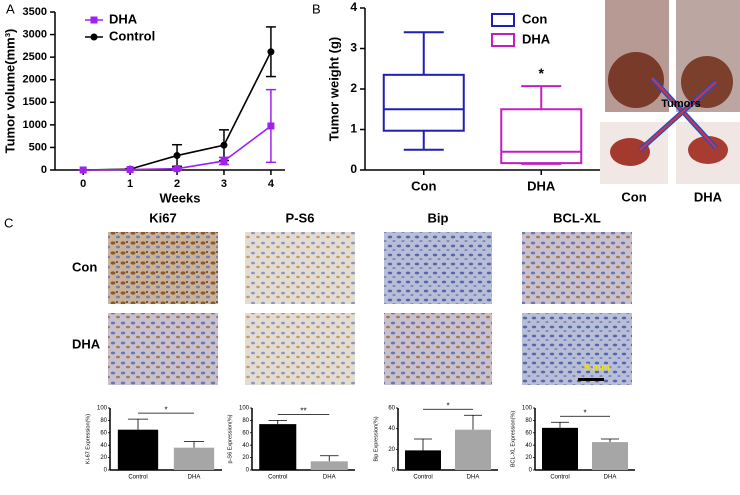  What do you see at coordinates (678, 116) in the screenshot?
I see `arrow` at bounding box center [678, 116].